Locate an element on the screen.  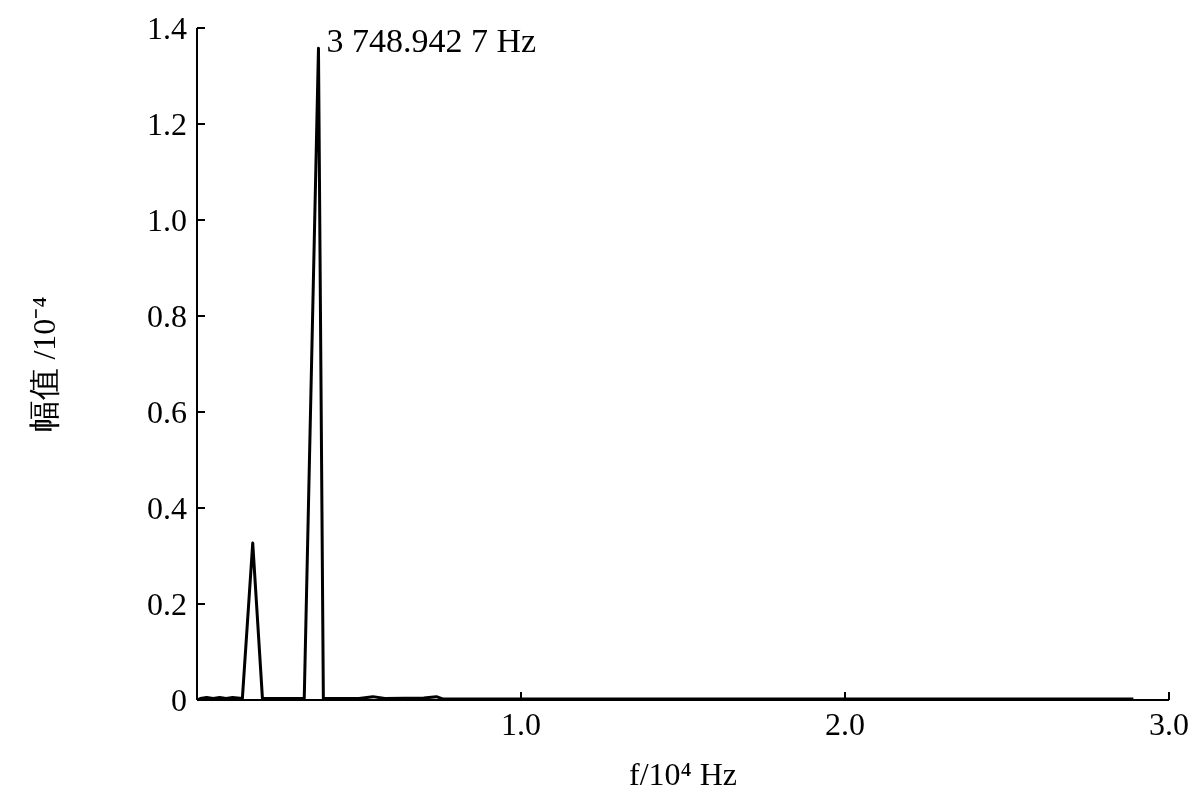
y-tick-label: 0 is located at coordinates (179, 700).